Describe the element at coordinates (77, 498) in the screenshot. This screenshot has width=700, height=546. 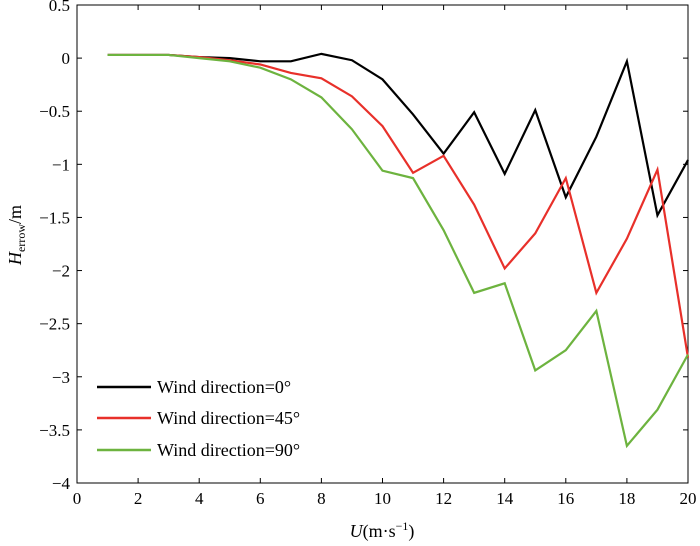
I see `x-tick-label: 0` at that location.